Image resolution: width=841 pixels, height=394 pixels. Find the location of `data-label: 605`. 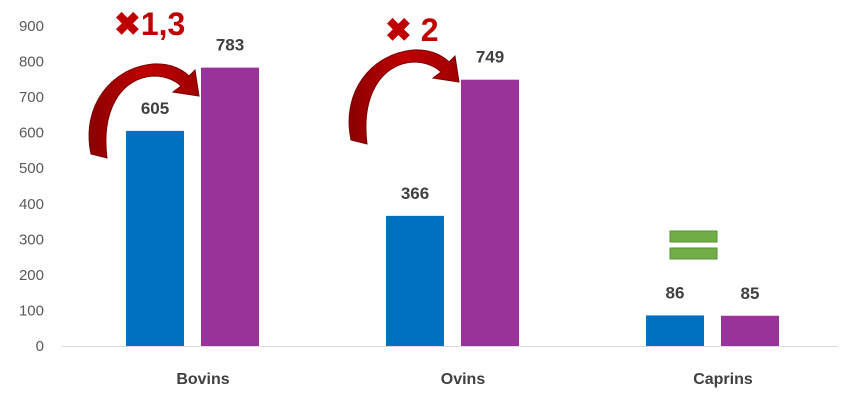

data-label: 605 is located at coordinates (155, 108).